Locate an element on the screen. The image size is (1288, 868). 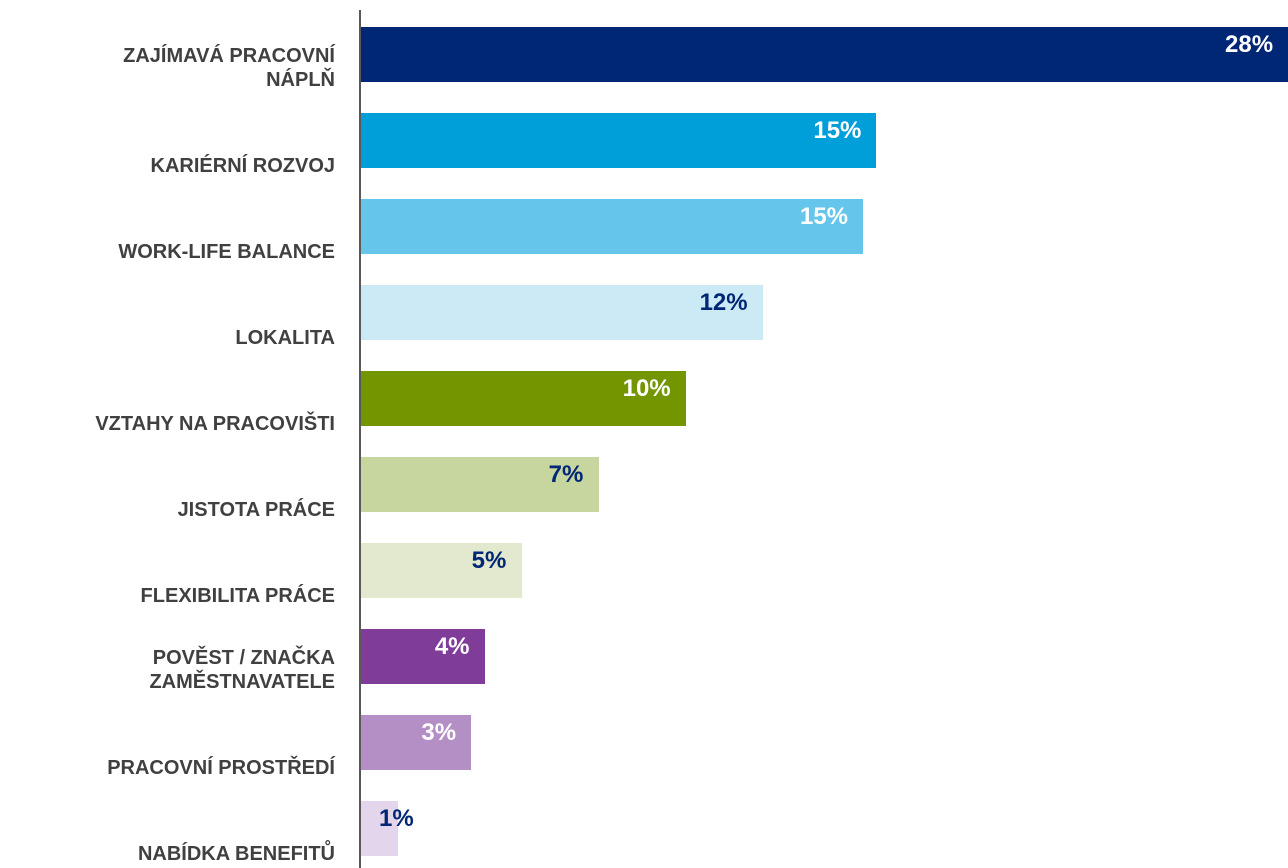
category-label: NABÍDKA BENEFITŮ is located at coordinates (236, 854).